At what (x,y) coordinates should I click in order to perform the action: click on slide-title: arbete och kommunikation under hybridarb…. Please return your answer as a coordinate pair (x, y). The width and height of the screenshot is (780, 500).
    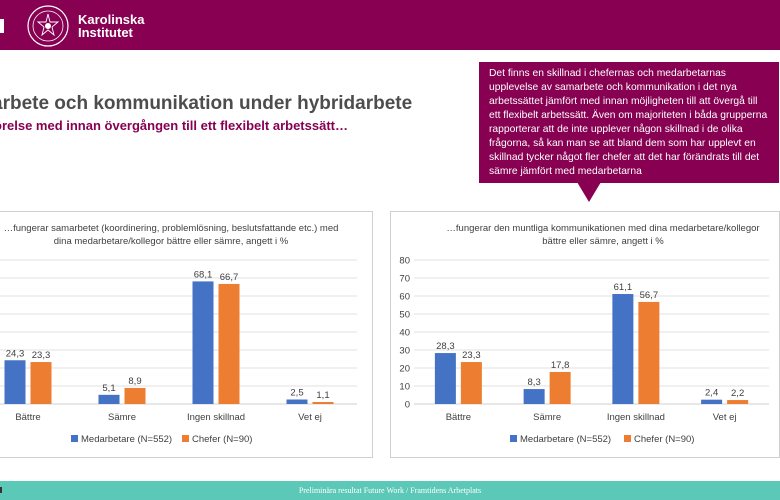
    Looking at the image, I should click on (206, 103).